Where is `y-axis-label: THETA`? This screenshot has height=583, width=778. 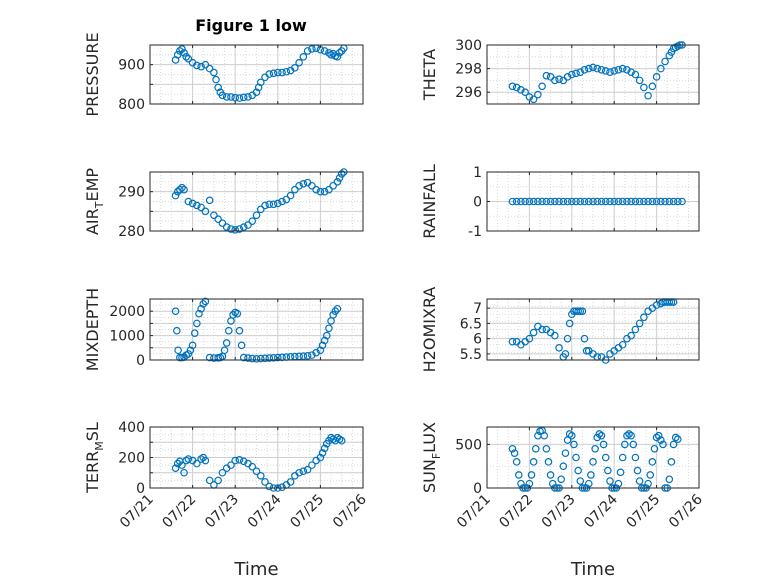 y-axis-label: THETA is located at coordinates (429, 75).